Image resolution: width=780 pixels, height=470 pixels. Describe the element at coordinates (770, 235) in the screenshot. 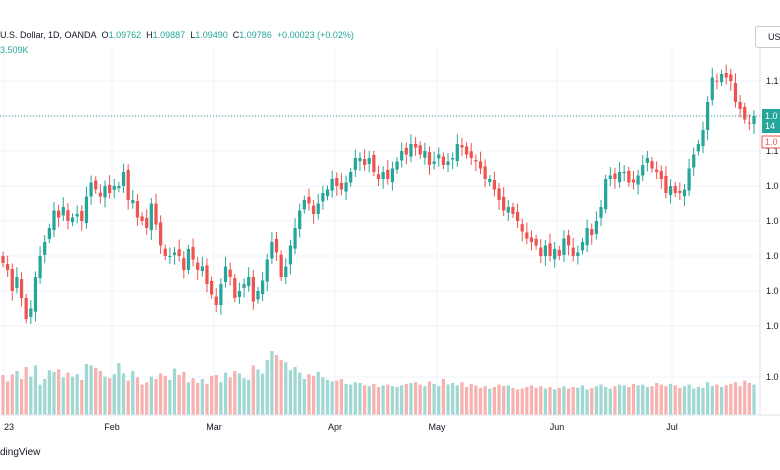

I see `price-axis` at that location.